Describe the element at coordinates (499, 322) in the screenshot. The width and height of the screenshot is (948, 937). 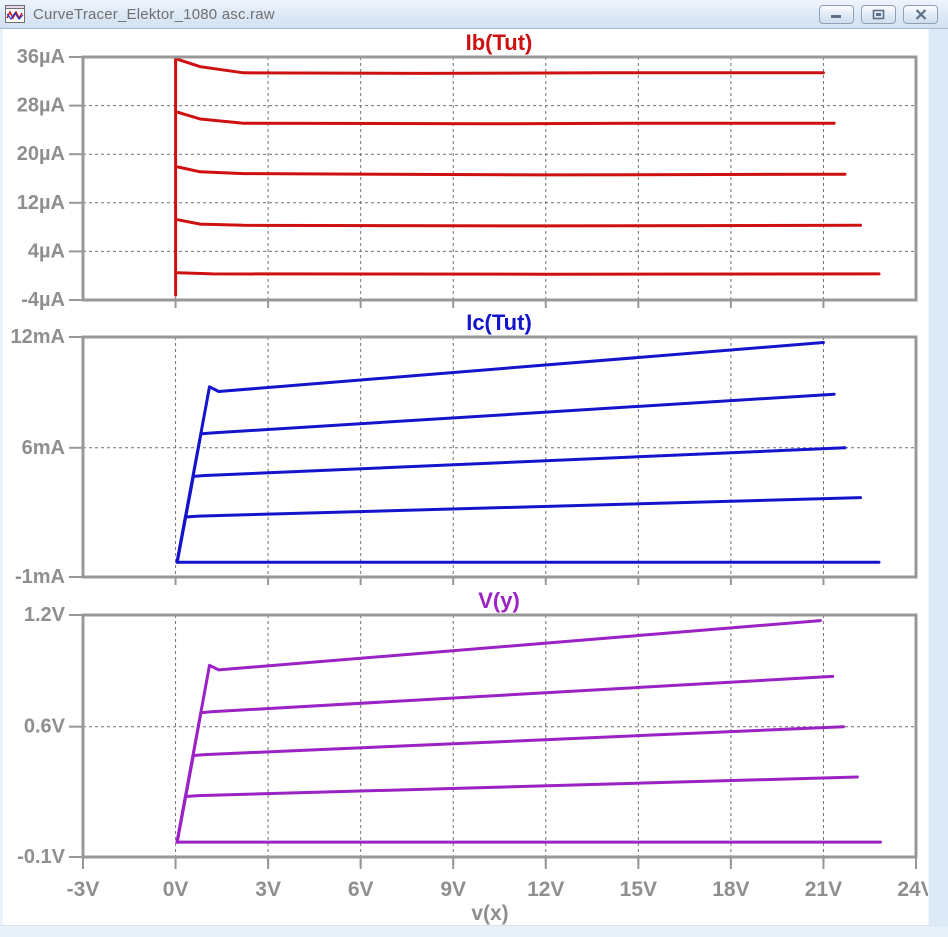
I see `trace-title-ic-tut: Ic(Tut)` at that location.